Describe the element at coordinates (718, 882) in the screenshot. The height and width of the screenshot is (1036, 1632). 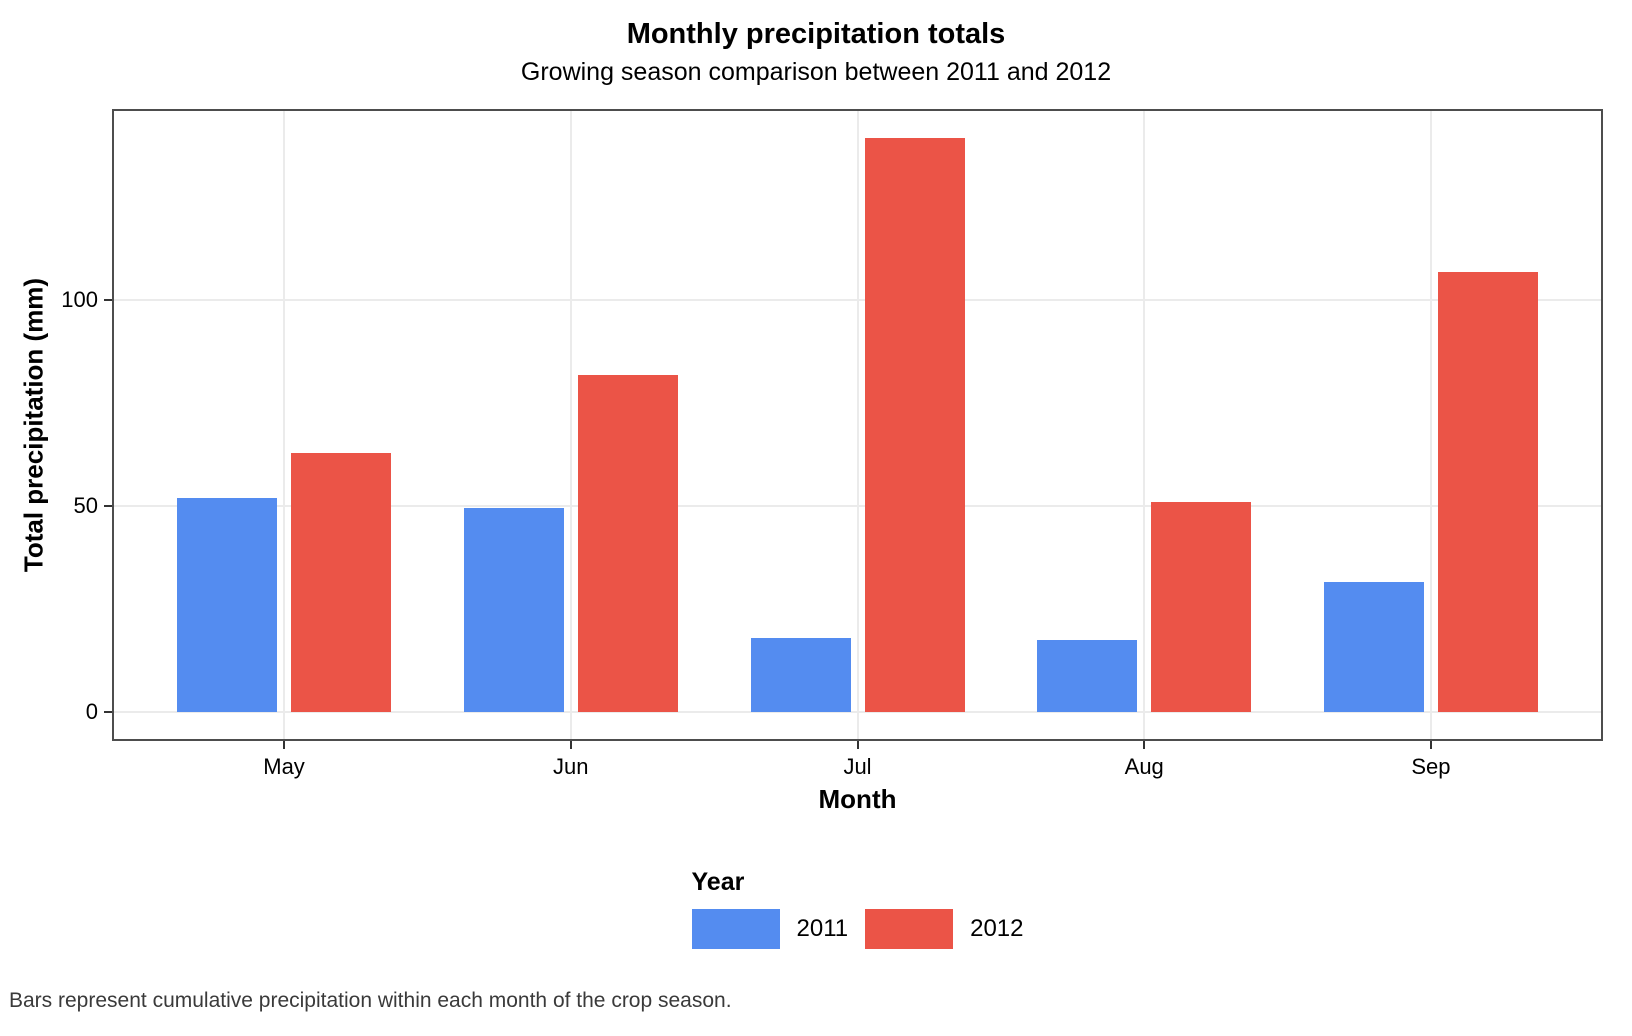
I see `legend-title: Year` at that location.